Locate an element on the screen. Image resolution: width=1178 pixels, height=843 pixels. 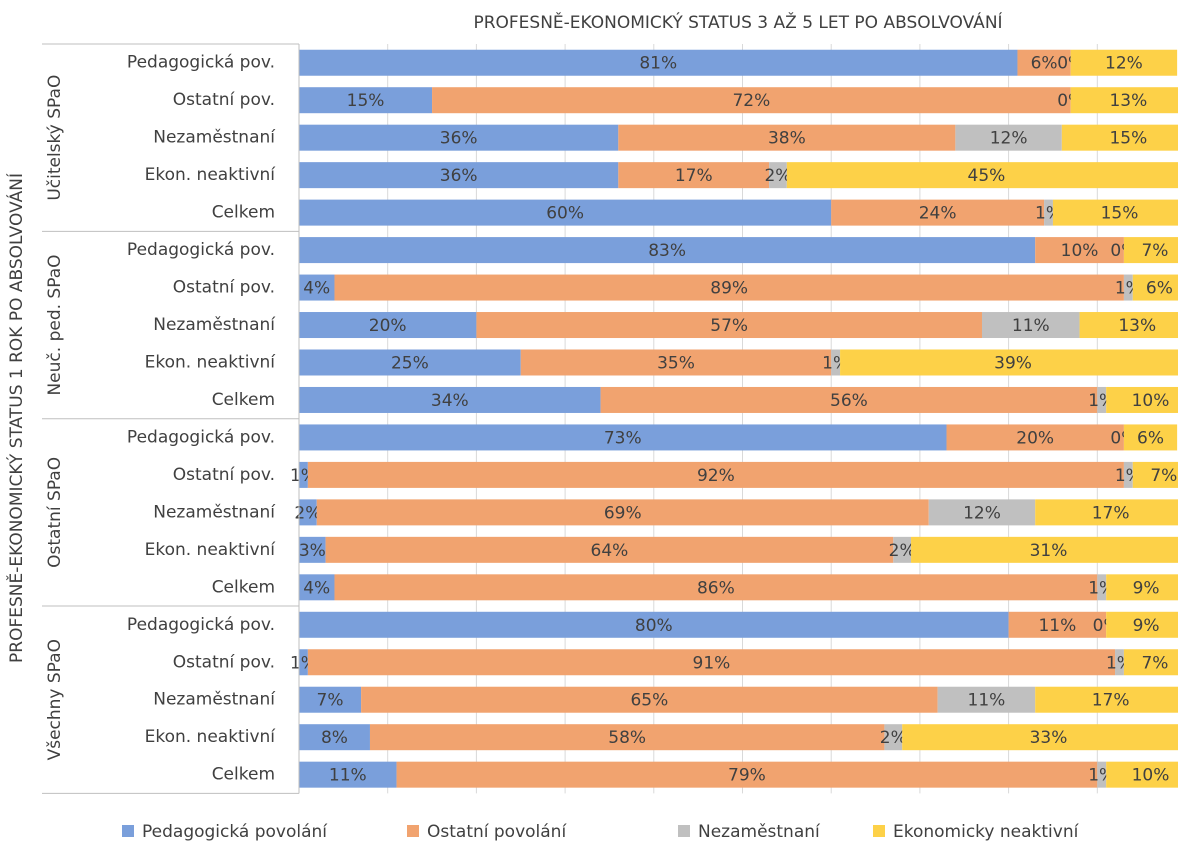
legend-label: Nezaměstnaní is located at coordinates (759, 832).